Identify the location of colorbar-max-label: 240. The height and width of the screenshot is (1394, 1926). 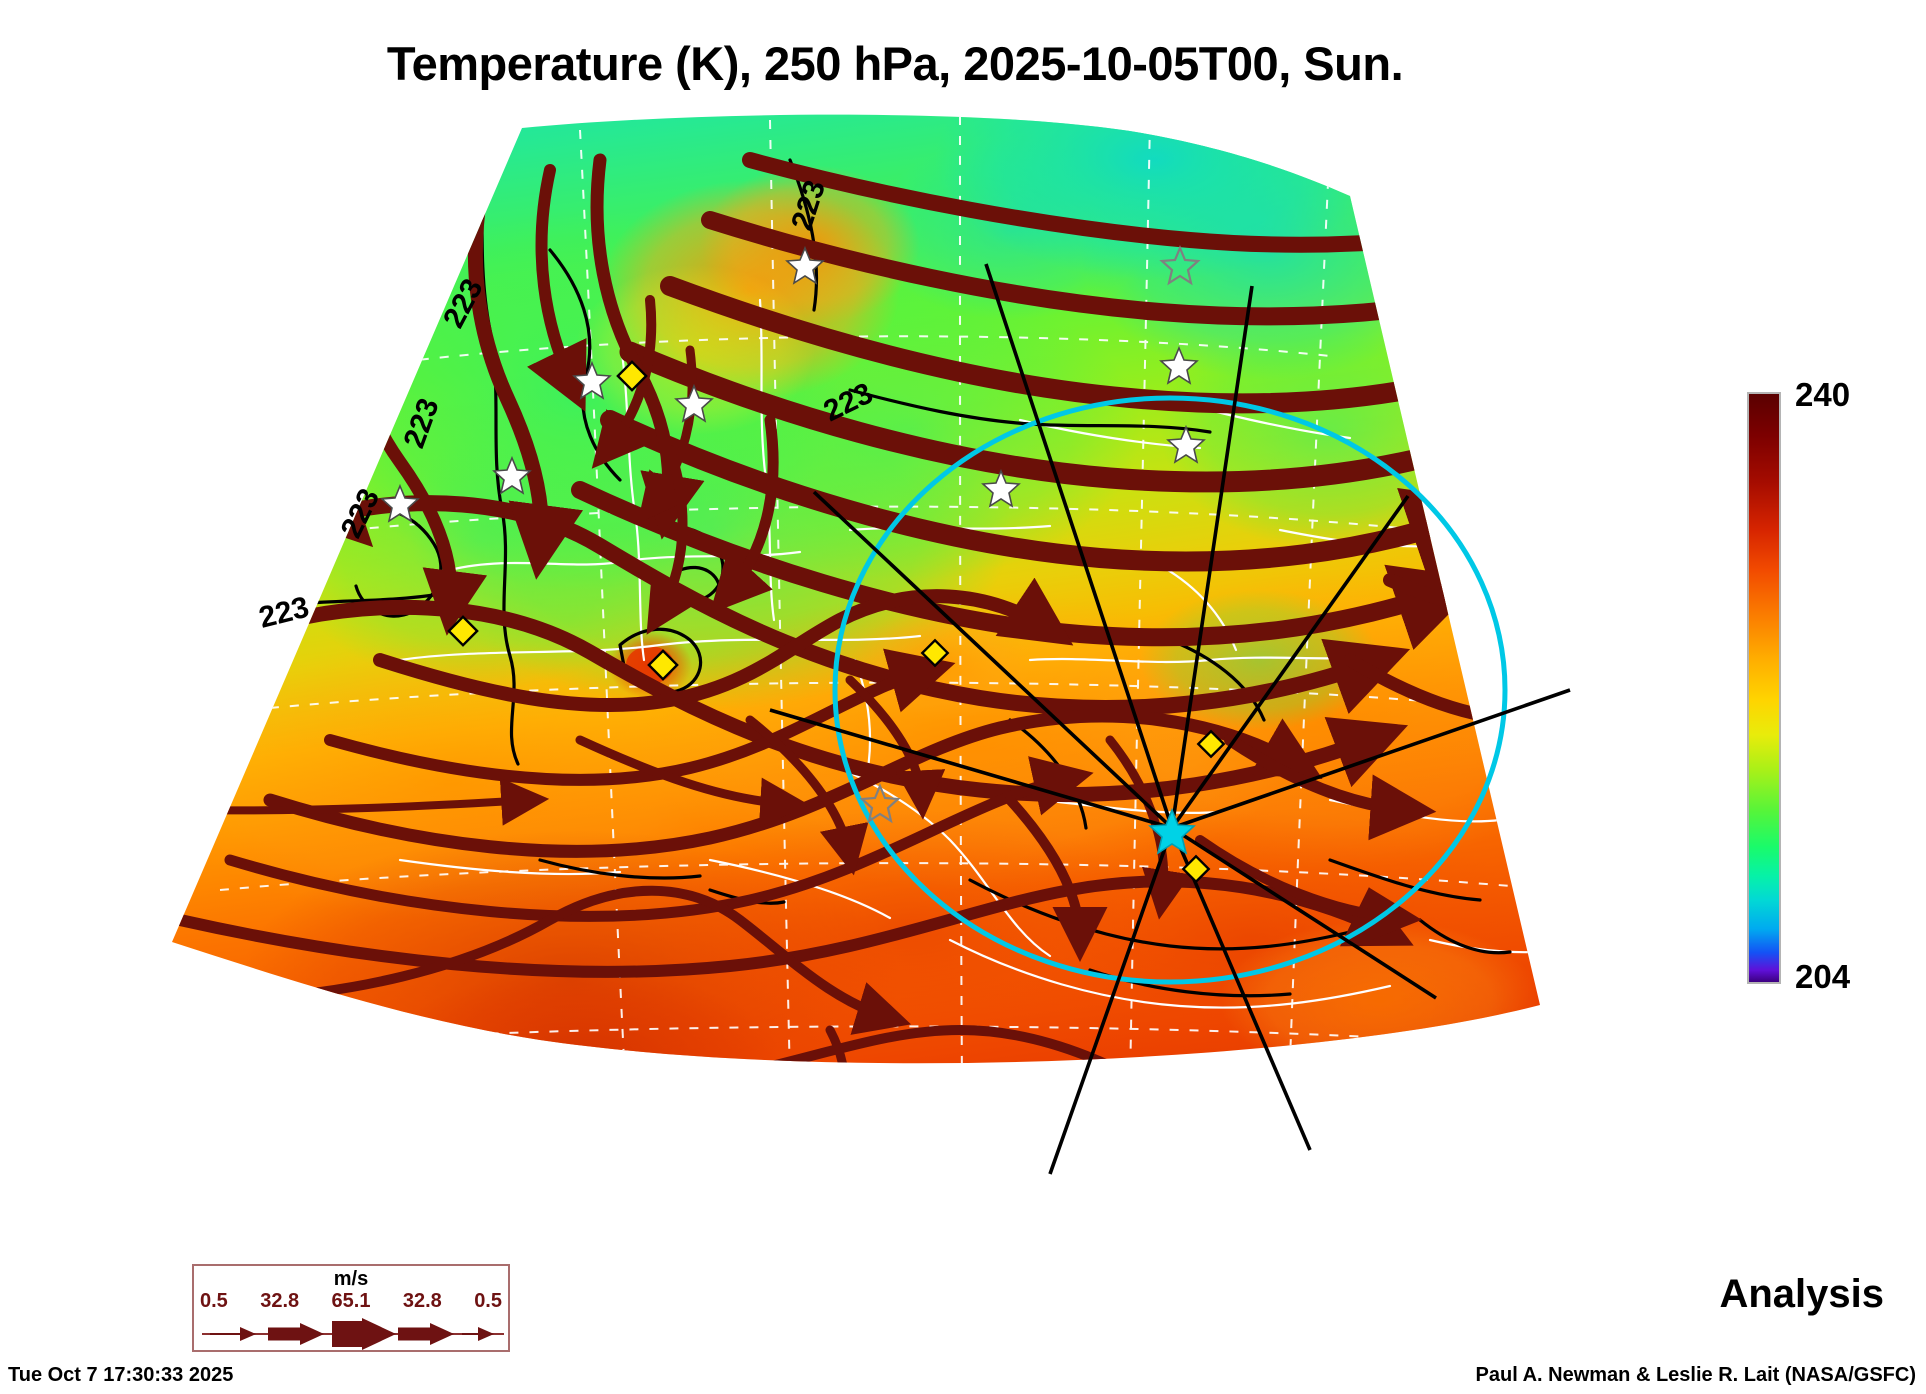
(1823, 394).